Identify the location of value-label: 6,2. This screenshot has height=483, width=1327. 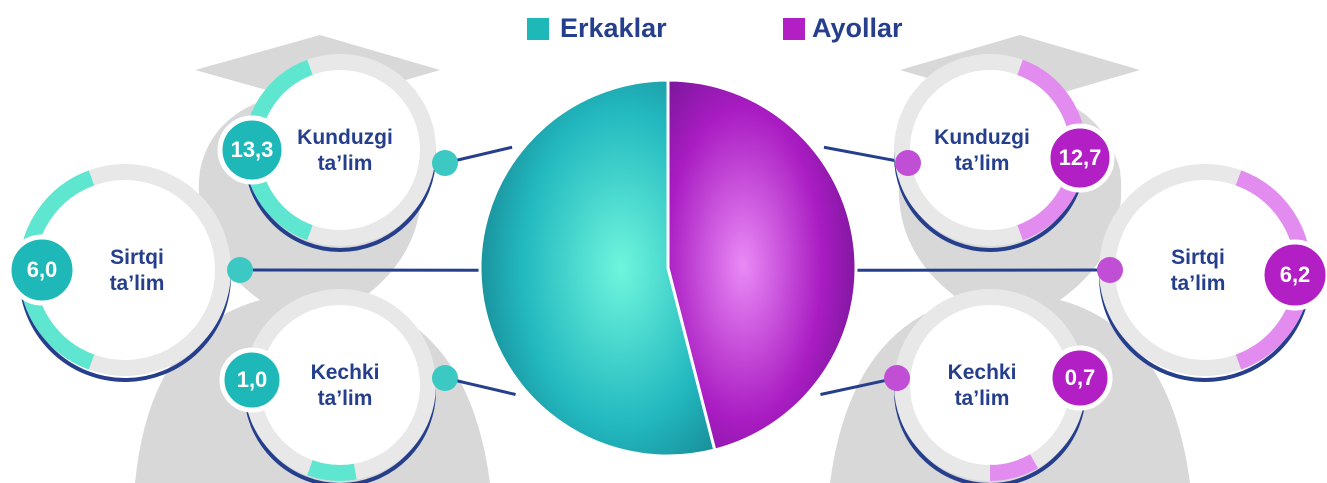
(1295, 274).